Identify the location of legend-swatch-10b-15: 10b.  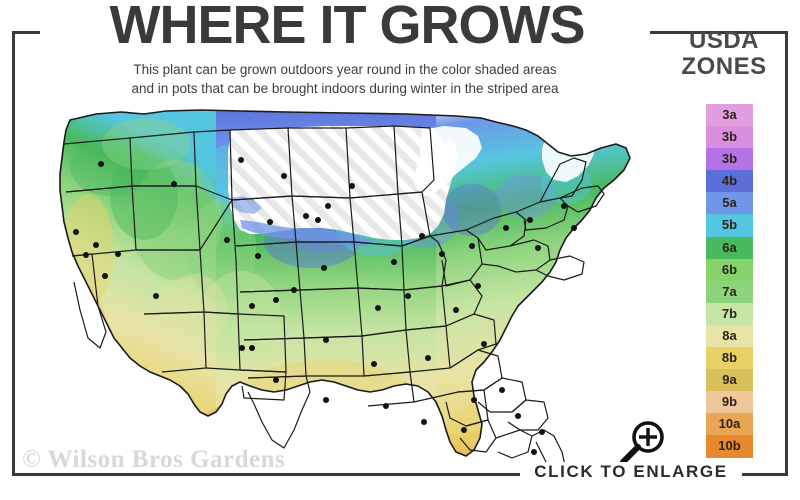
(729, 446).